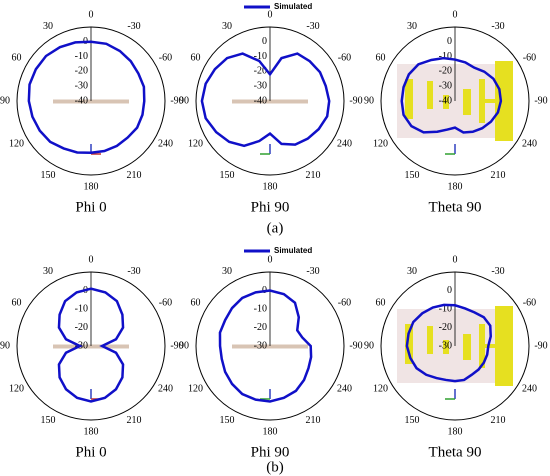 This screenshot has width=550, height=476. Describe the element at coordinates (275, 228) in the screenshot. I see `figure-label: (a)` at that location.